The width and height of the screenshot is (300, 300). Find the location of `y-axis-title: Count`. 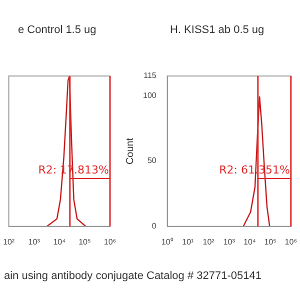

y-axis-title: Count is located at coordinates (130, 151).